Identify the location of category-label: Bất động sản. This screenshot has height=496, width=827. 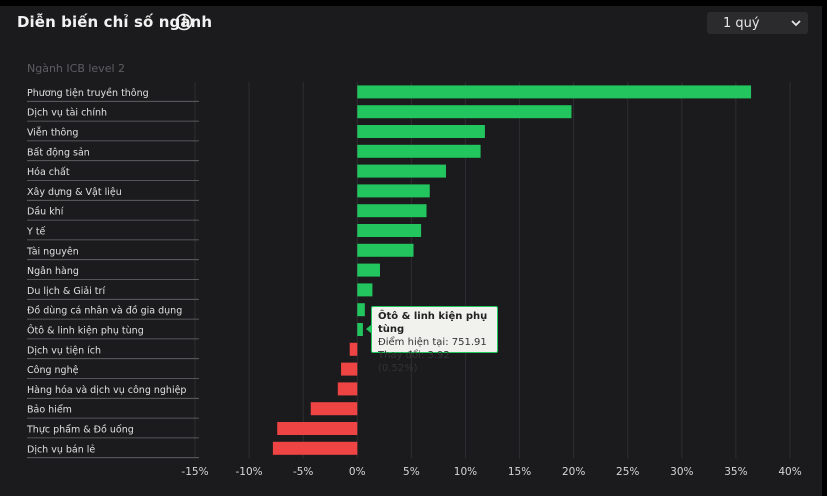
(58, 152).